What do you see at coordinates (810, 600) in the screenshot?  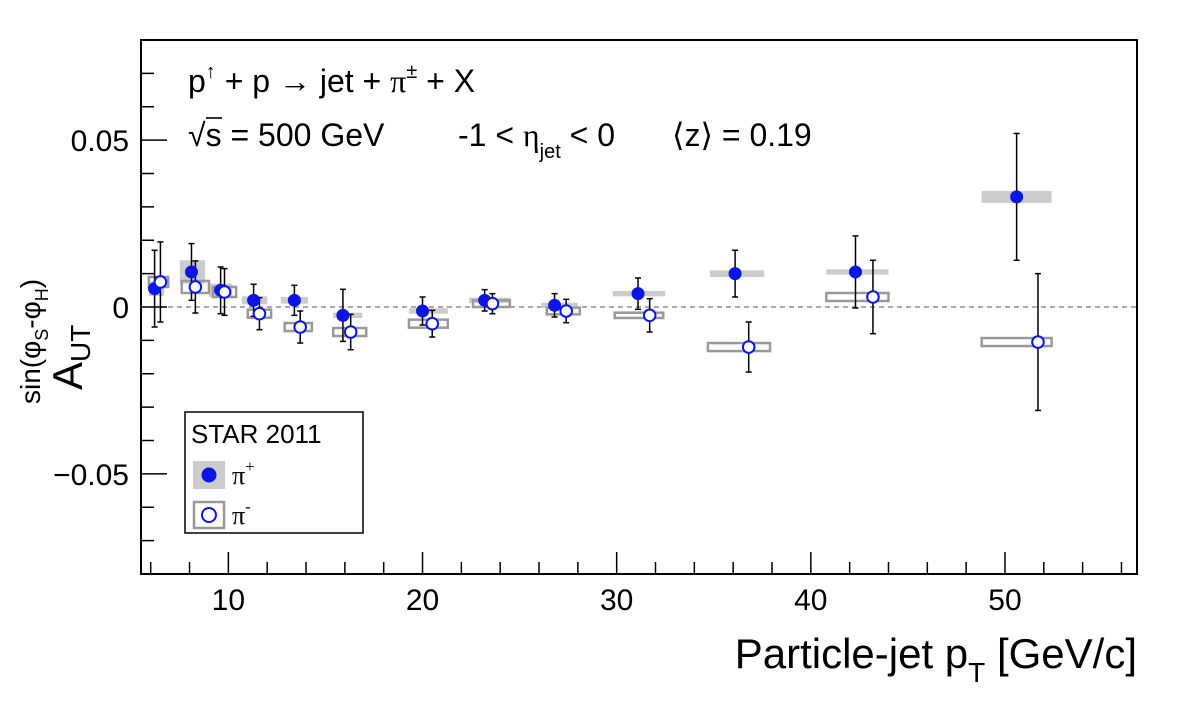 I see `x-tick-label: 40` at bounding box center [810, 600].